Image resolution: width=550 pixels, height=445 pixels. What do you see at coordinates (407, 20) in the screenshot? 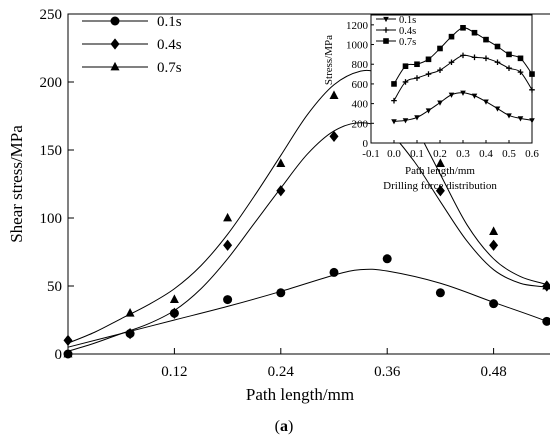
I see `inset-legend-label-0-1s: 0.1s` at bounding box center [407, 20].